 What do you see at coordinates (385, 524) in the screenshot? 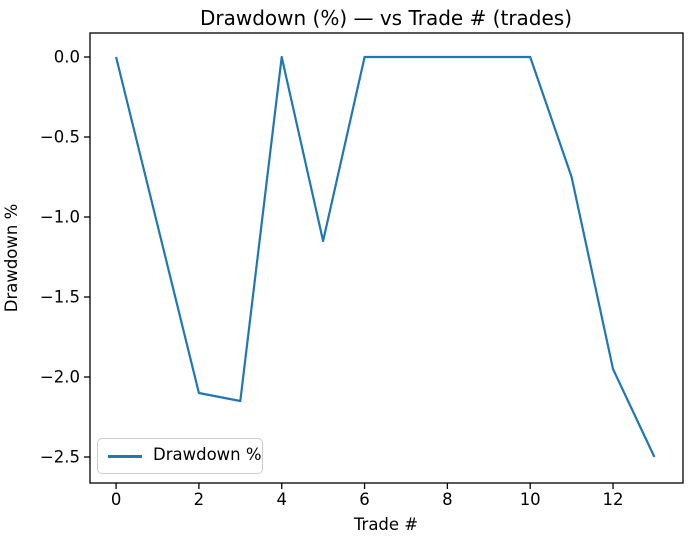
I see `x-axis-label: Trade #` at bounding box center [385, 524].